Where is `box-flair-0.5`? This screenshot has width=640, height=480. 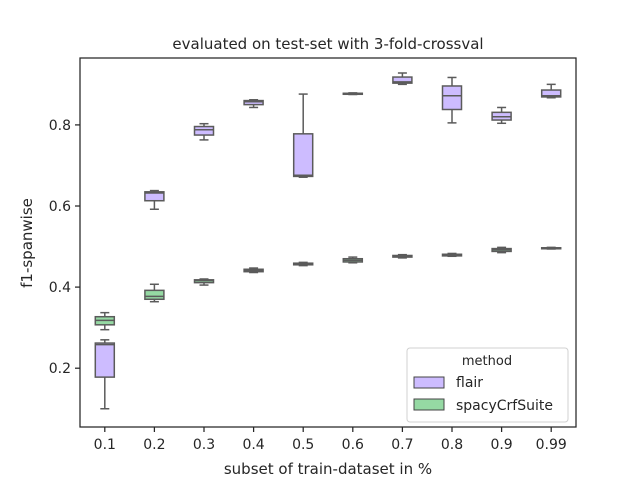
box-flair-0.5 is located at coordinates (303, 135).